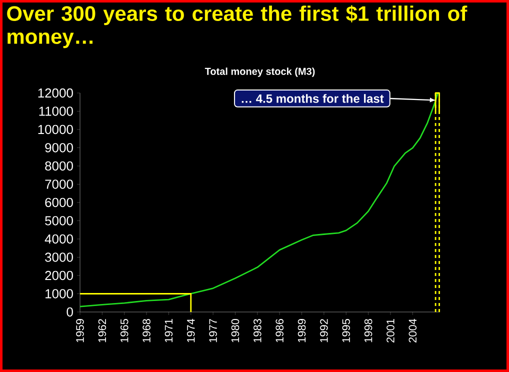 This screenshot has width=509, height=372. I want to click on x-tick-label: 1995, so click(346, 330).